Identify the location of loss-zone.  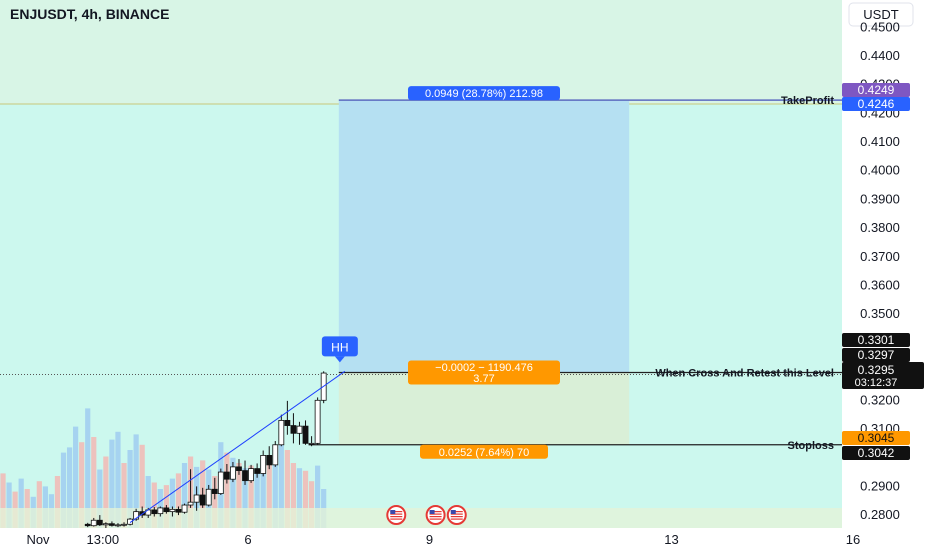
(484, 408).